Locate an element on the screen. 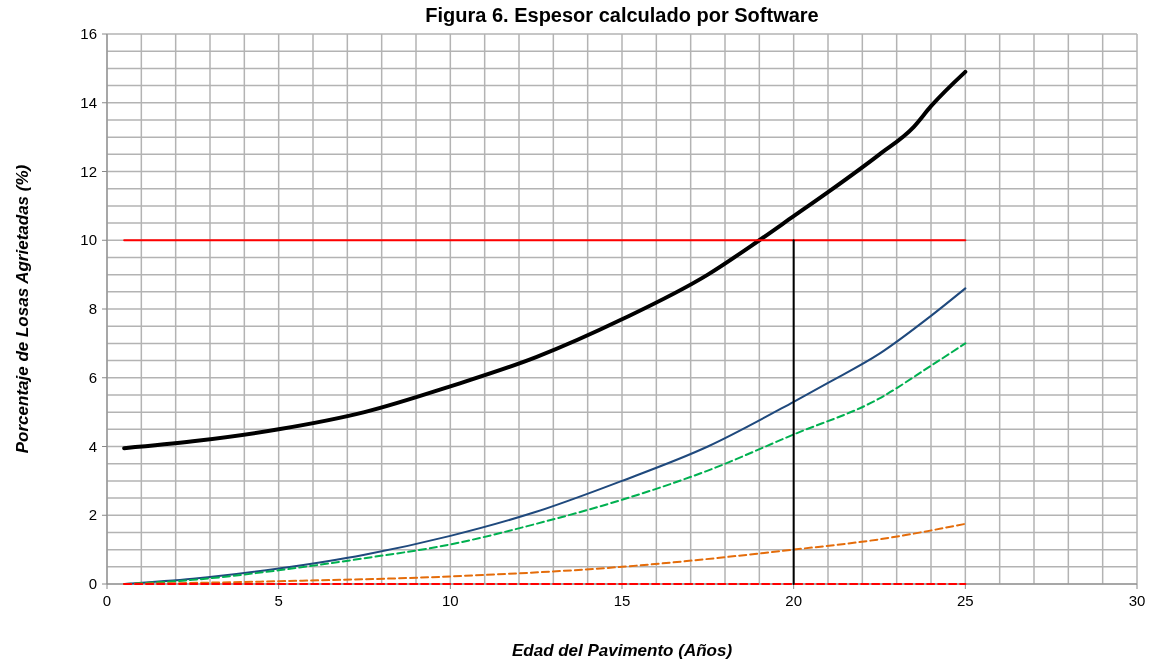  chart-title: Figura 6. Espesor calculado por Software is located at coordinates (622, 15).